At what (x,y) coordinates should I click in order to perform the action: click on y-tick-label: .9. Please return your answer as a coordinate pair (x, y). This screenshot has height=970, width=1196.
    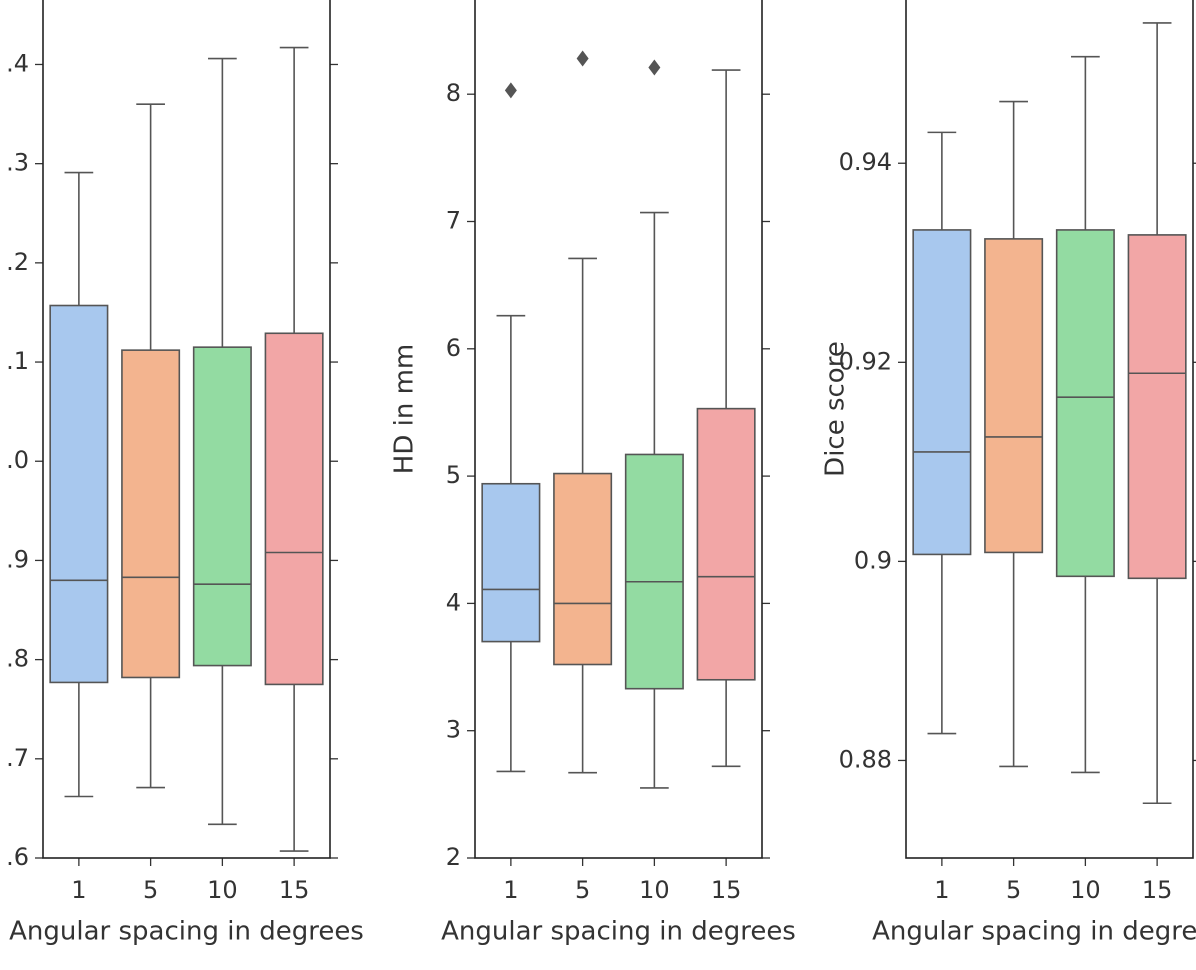
    Looking at the image, I should click on (17, 559).